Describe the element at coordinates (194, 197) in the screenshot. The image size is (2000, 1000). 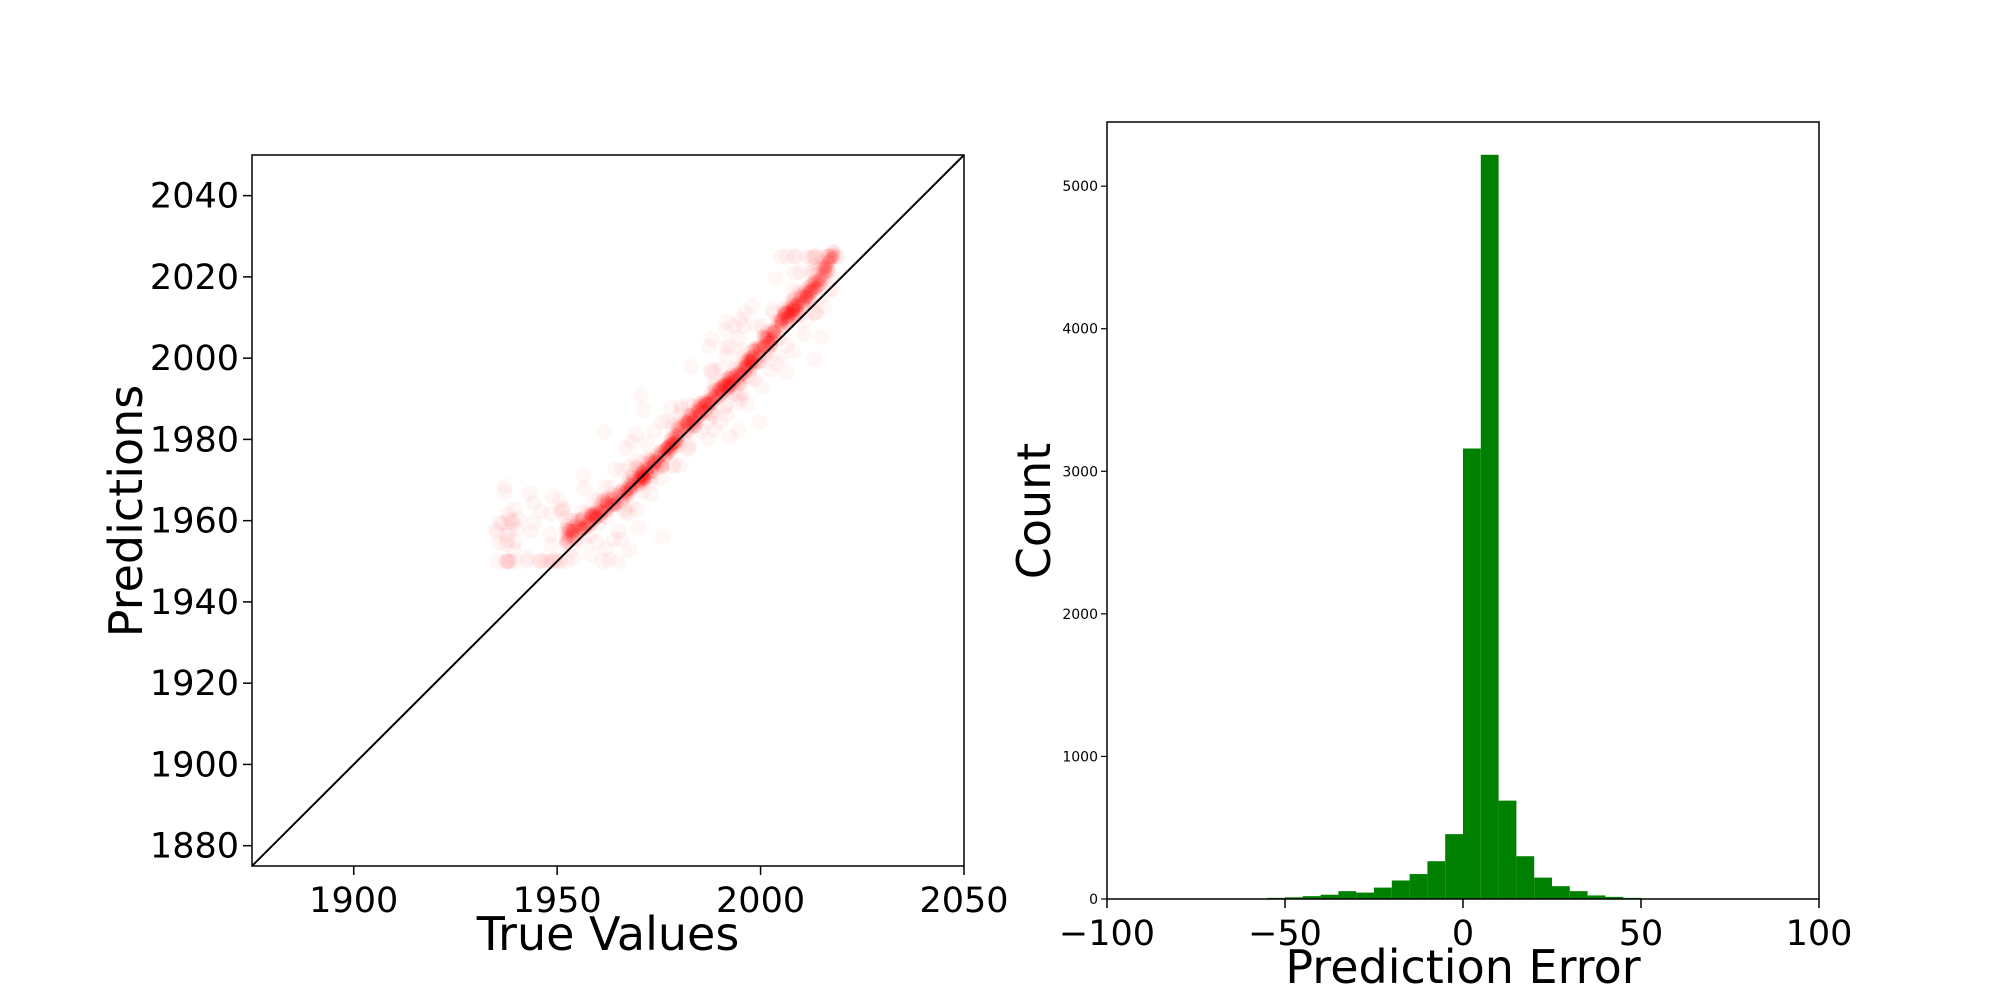
I see `scatter-y-tick-label: 2040` at that location.